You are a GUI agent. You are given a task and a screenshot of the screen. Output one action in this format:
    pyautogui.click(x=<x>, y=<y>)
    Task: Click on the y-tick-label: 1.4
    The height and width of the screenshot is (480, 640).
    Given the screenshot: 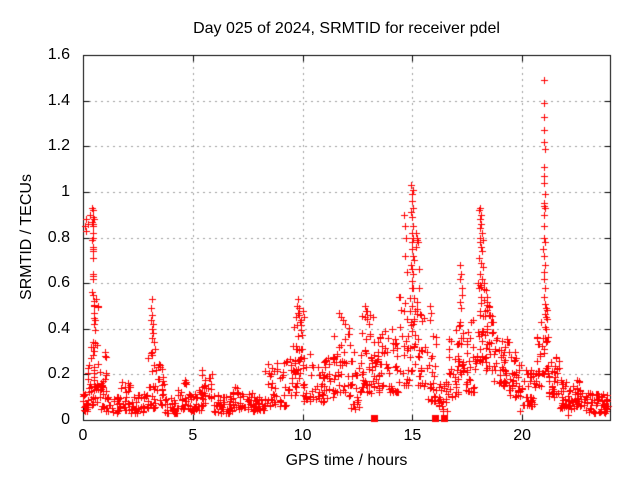 What is the action you would take?
    pyautogui.click(x=58, y=100)
    